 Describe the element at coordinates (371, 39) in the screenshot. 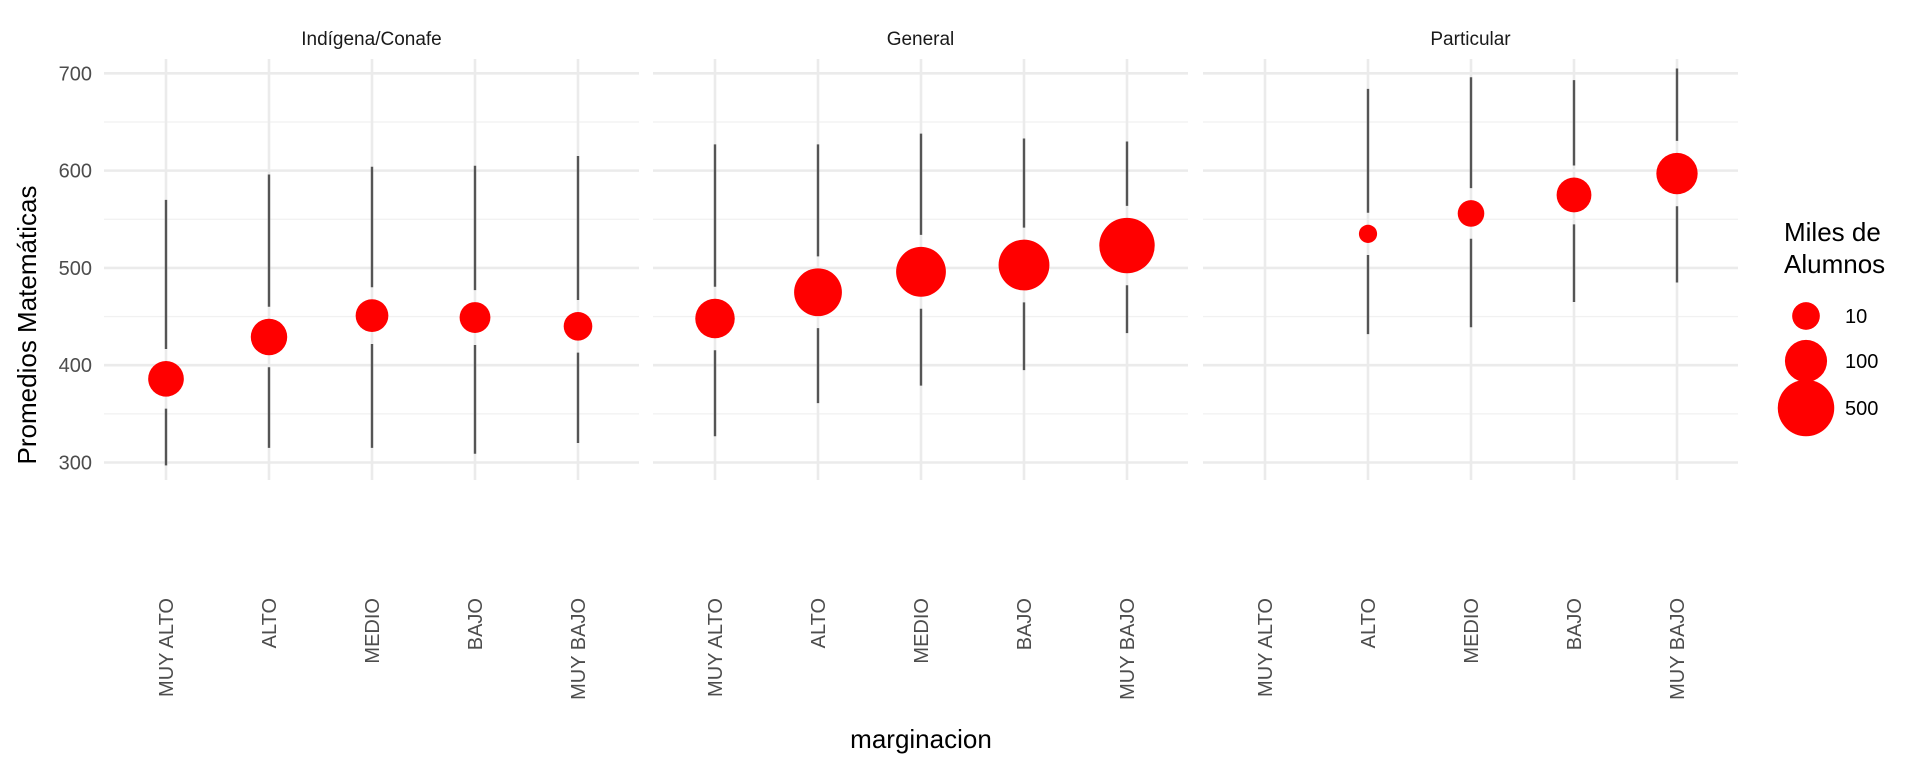

I see `panel-title: Indígena/Conafe` at that location.